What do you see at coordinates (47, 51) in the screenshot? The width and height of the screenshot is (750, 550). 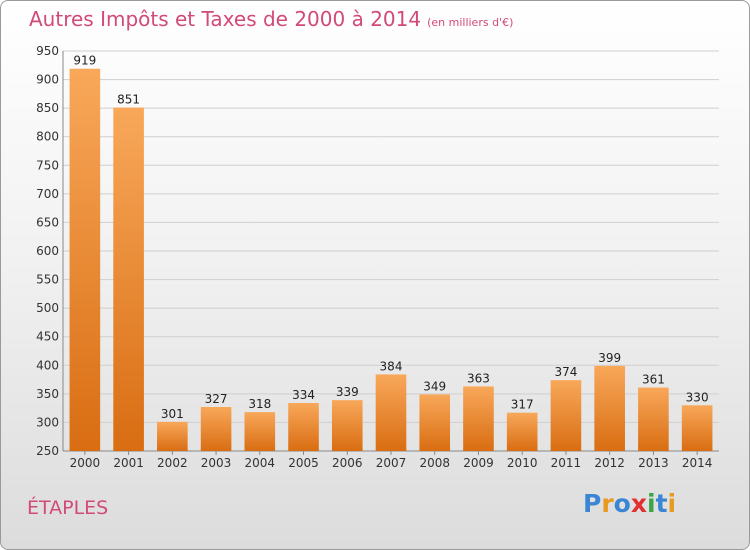 I see `y-tick-label: 950` at bounding box center [47, 51].